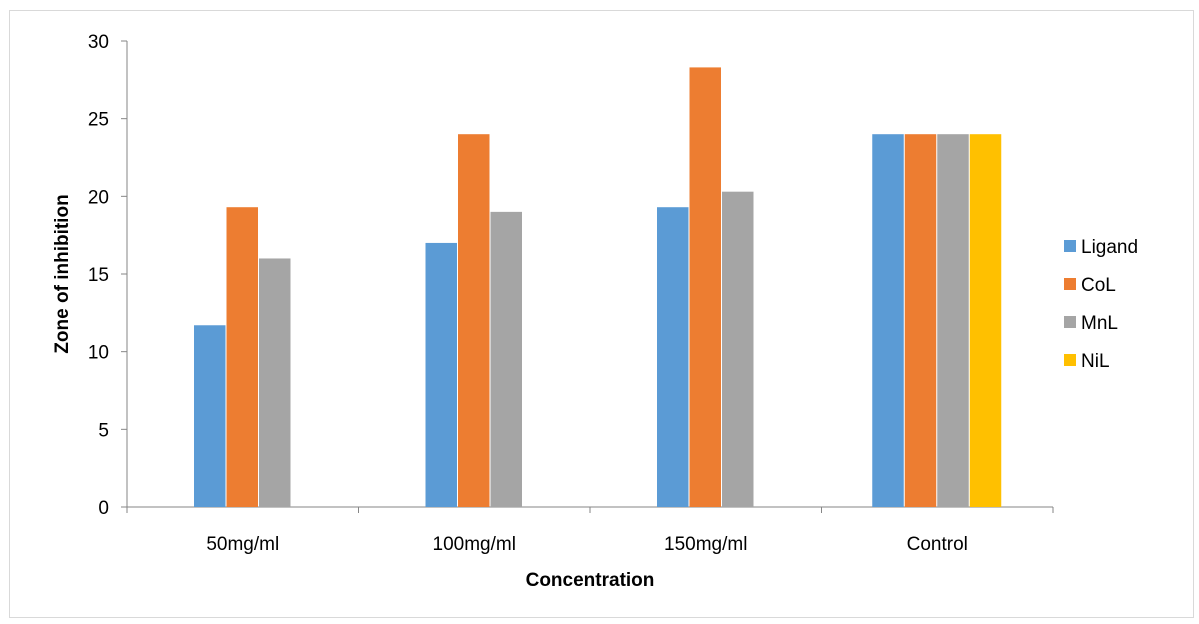 This screenshot has width=1199, height=624. I want to click on y-tick-label: 5, so click(103, 430).